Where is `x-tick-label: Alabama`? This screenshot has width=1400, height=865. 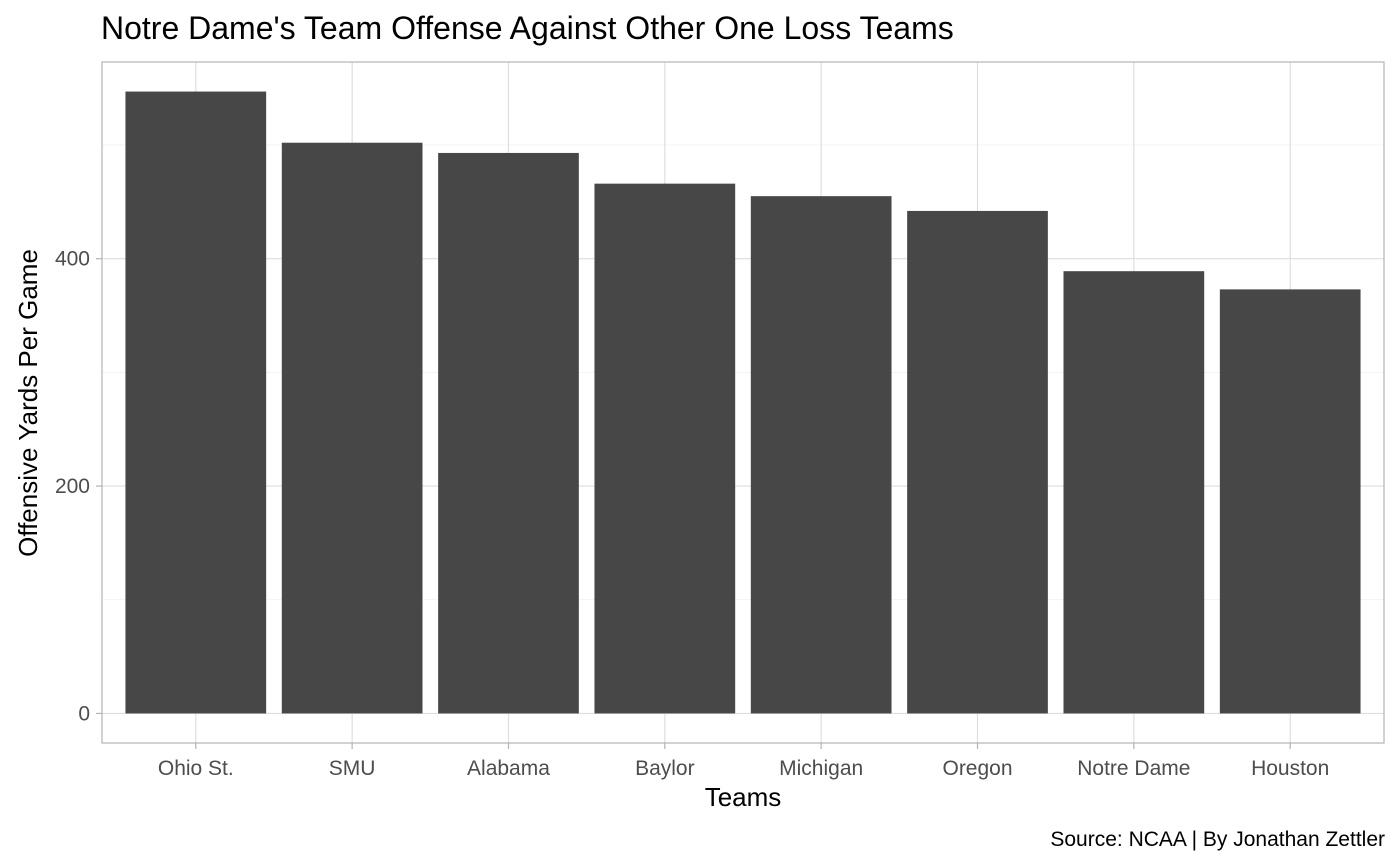
x-tick-label: Alabama is located at coordinates (508, 768).